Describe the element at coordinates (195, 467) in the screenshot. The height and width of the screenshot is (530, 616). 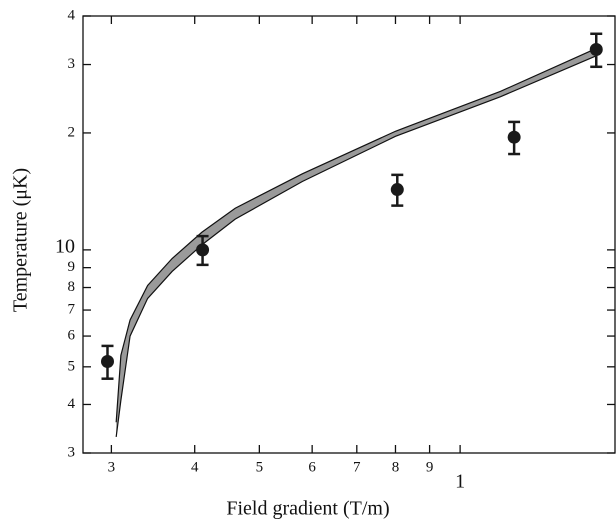
I see `x-tick-label: 4` at that location.